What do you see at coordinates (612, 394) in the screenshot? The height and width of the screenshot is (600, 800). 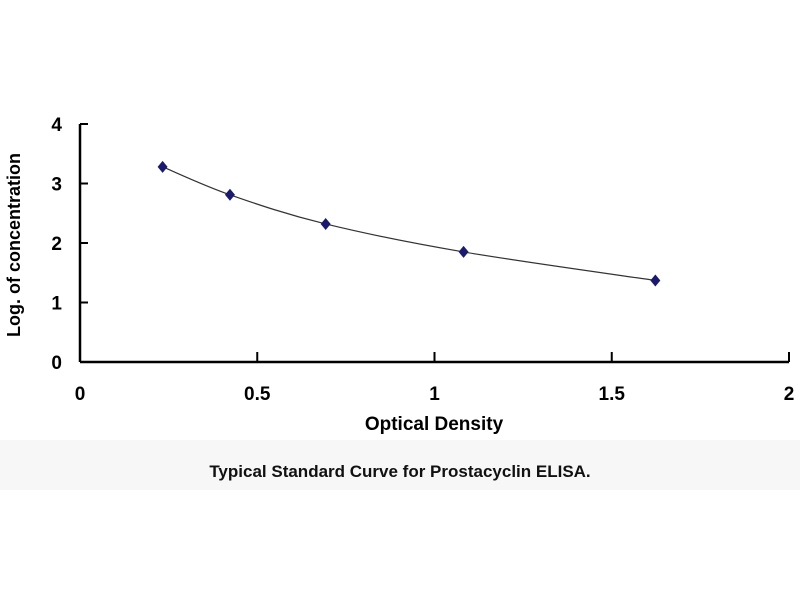 I see `x-tick-label: 1.5` at bounding box center [612, 394].